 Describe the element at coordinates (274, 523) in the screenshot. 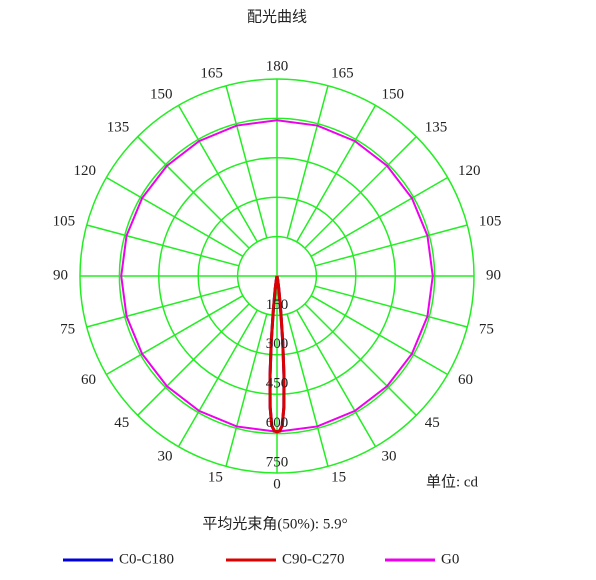

I see `annotation: 平均光束角(50%): 5.9°` at that location.